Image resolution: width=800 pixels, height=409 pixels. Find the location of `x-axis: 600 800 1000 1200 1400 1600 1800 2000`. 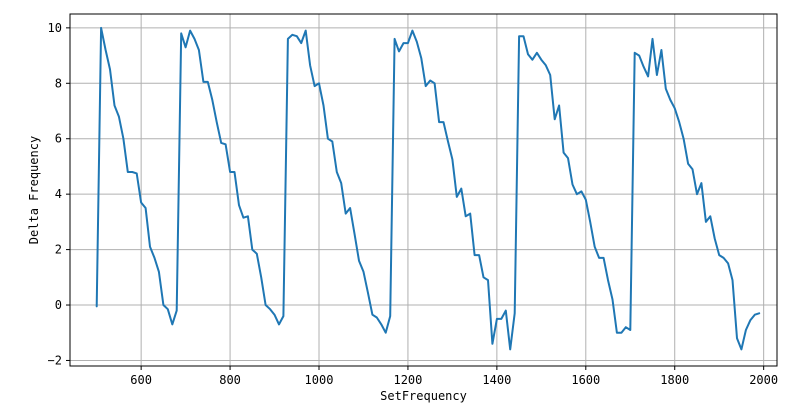

x-axis: 600 800 1000 1200 1400 1600 1800 2000 is located at coordinates (454, 376).